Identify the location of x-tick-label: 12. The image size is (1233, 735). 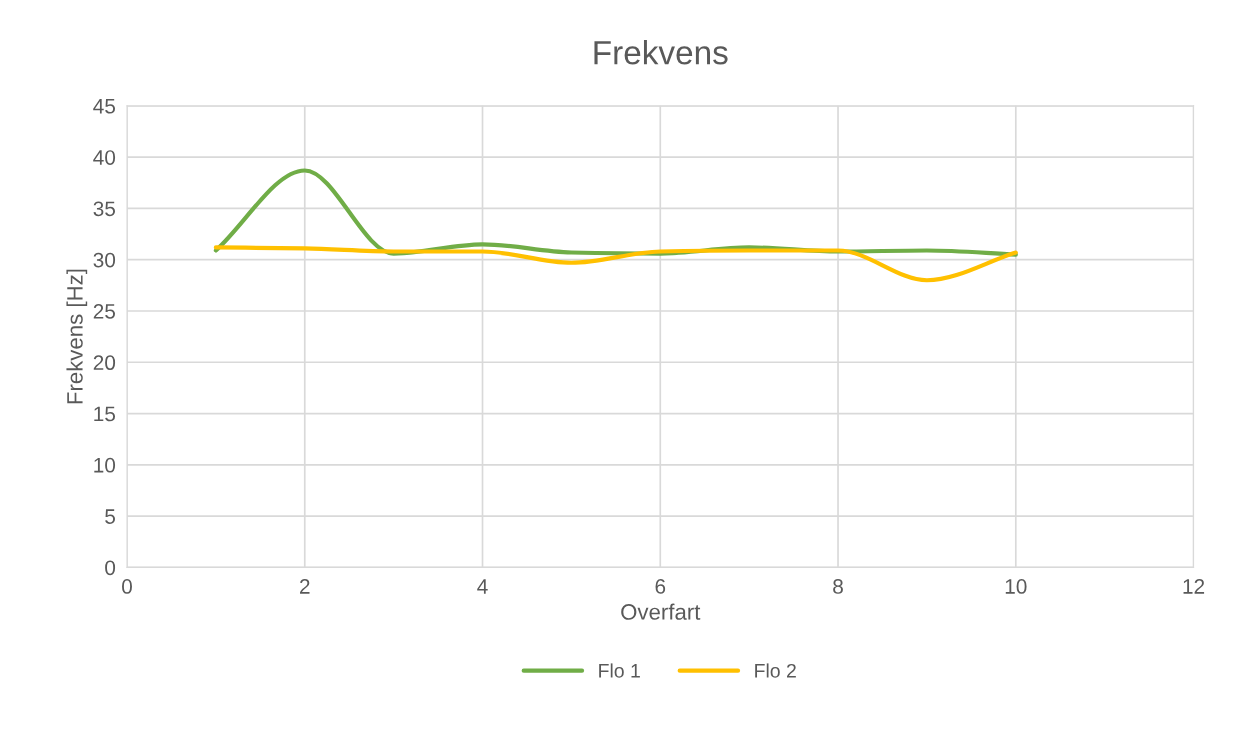
(1194, 586).